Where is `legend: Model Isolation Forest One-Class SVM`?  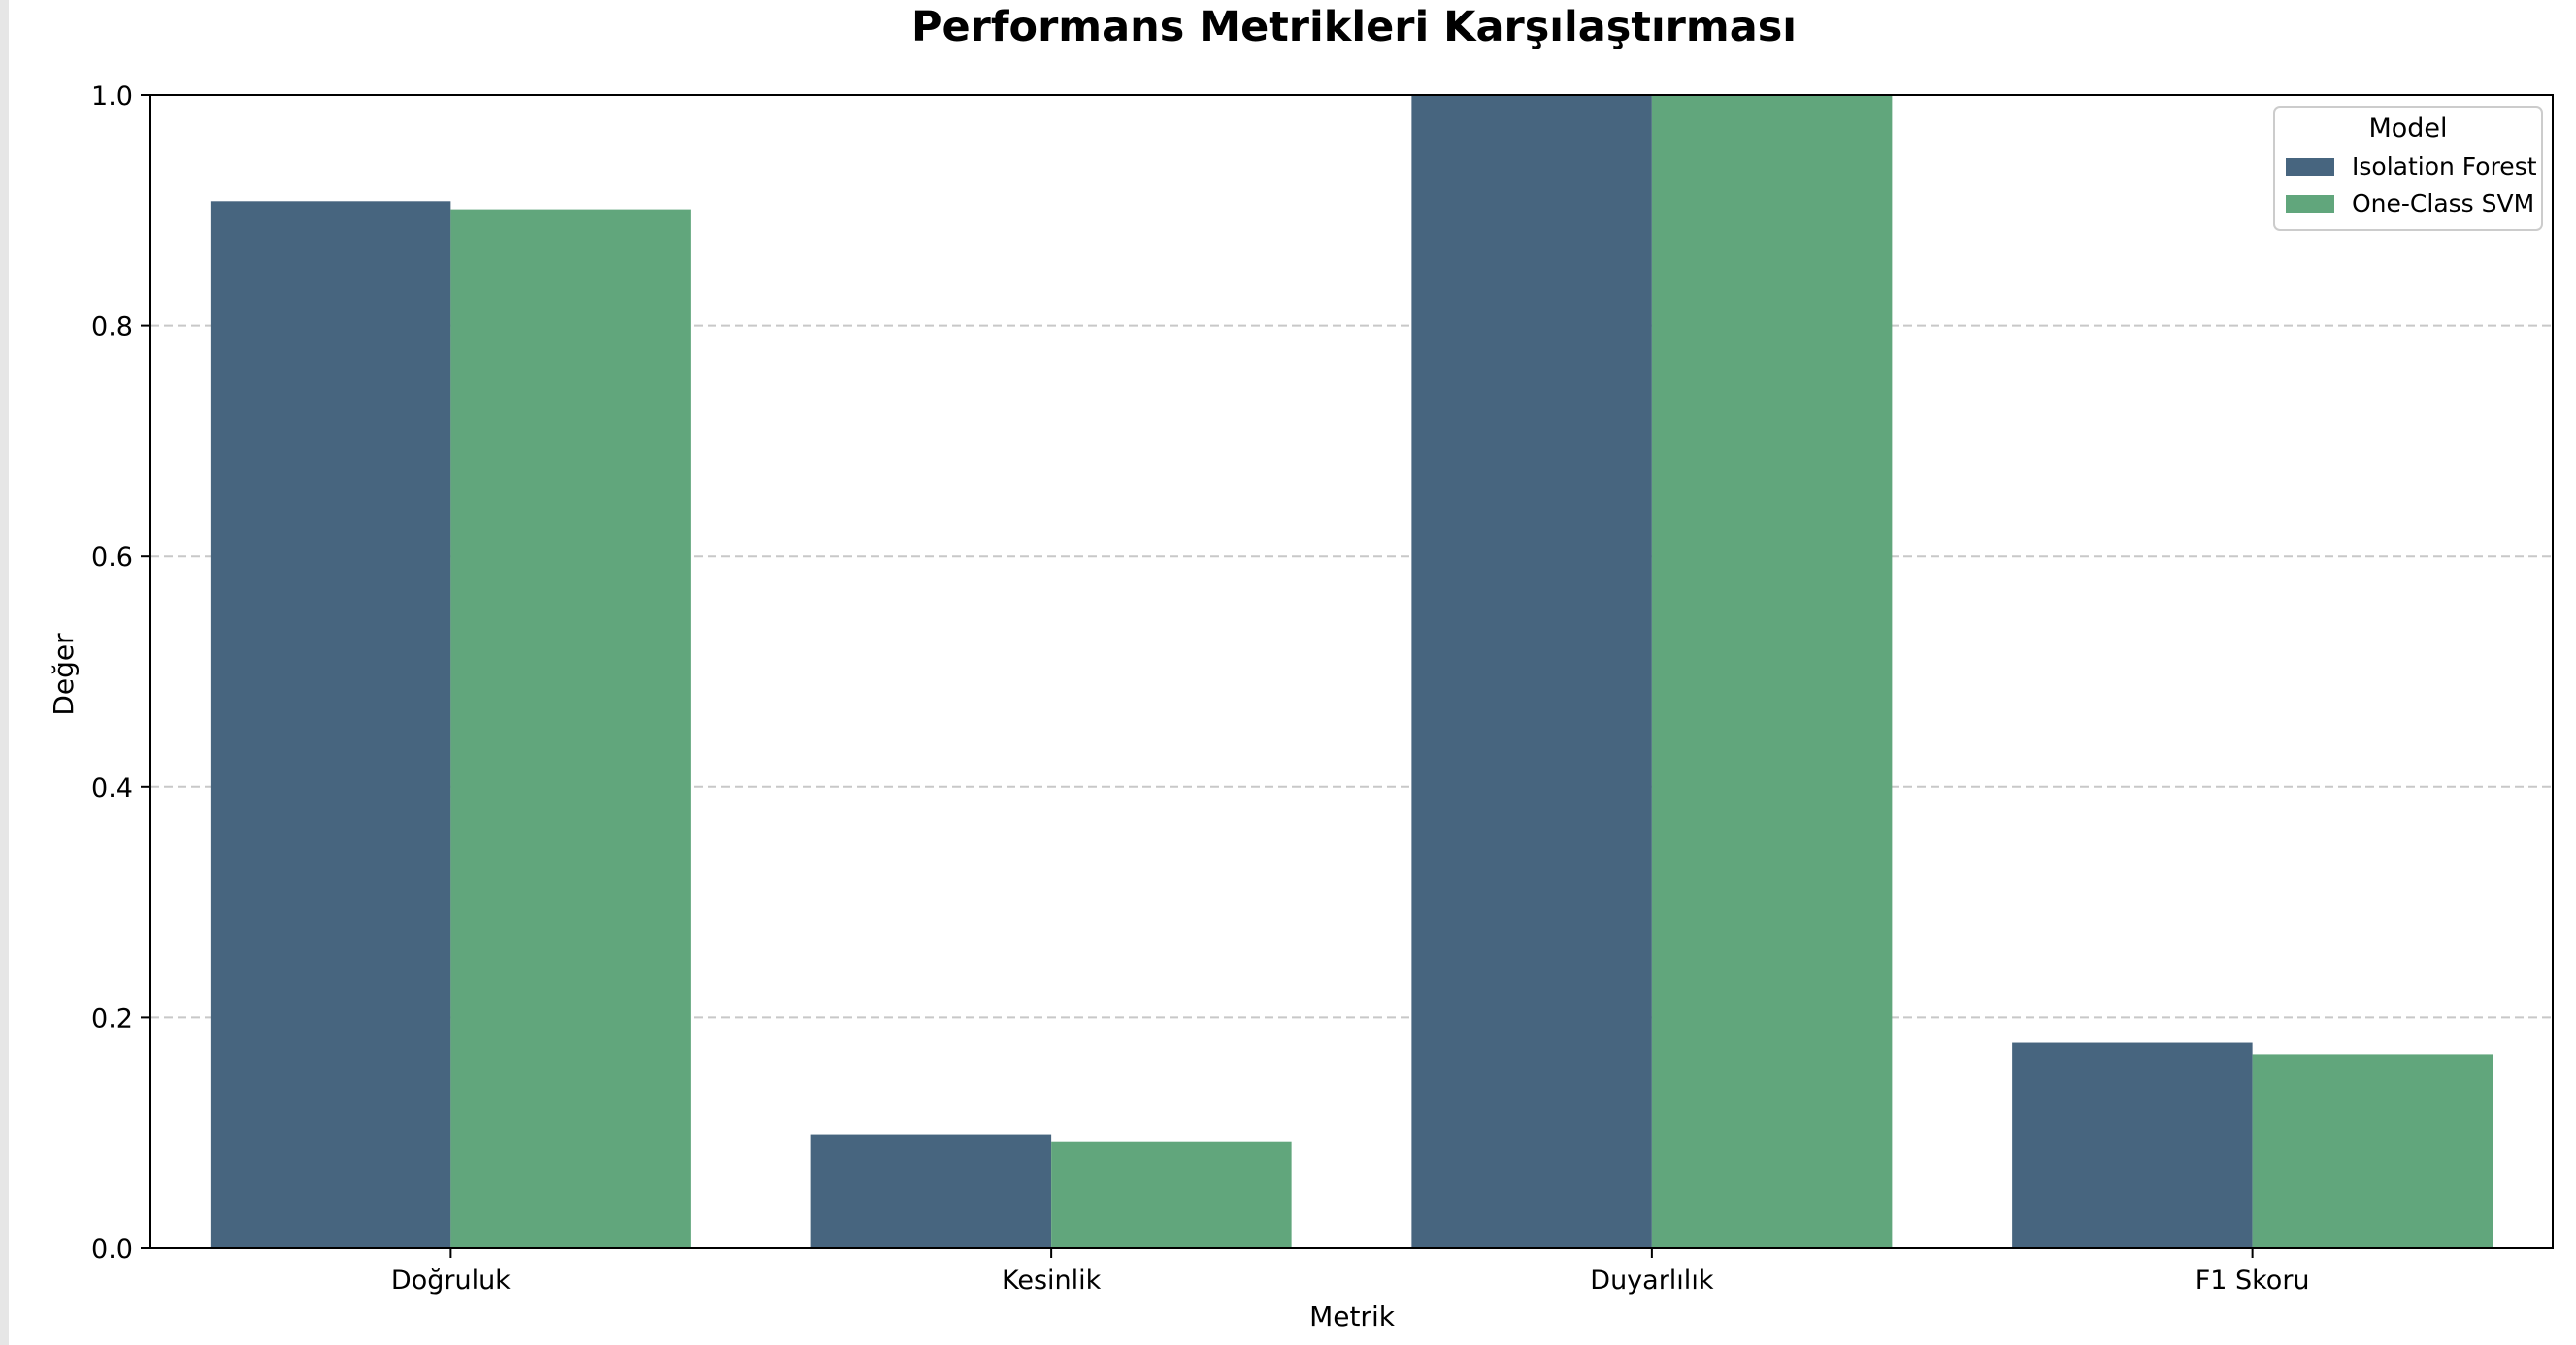 legend: Model Isolation Forest One-Class SVM is located at coordinates (2408, 168).